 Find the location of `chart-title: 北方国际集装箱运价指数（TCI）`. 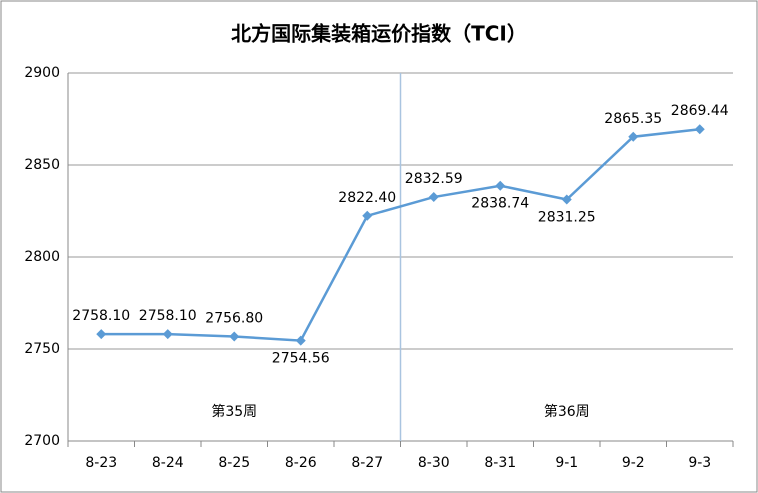

chart-title: 北方国际集装箱运价指数（TCI） is located at coordinates (379, 34).